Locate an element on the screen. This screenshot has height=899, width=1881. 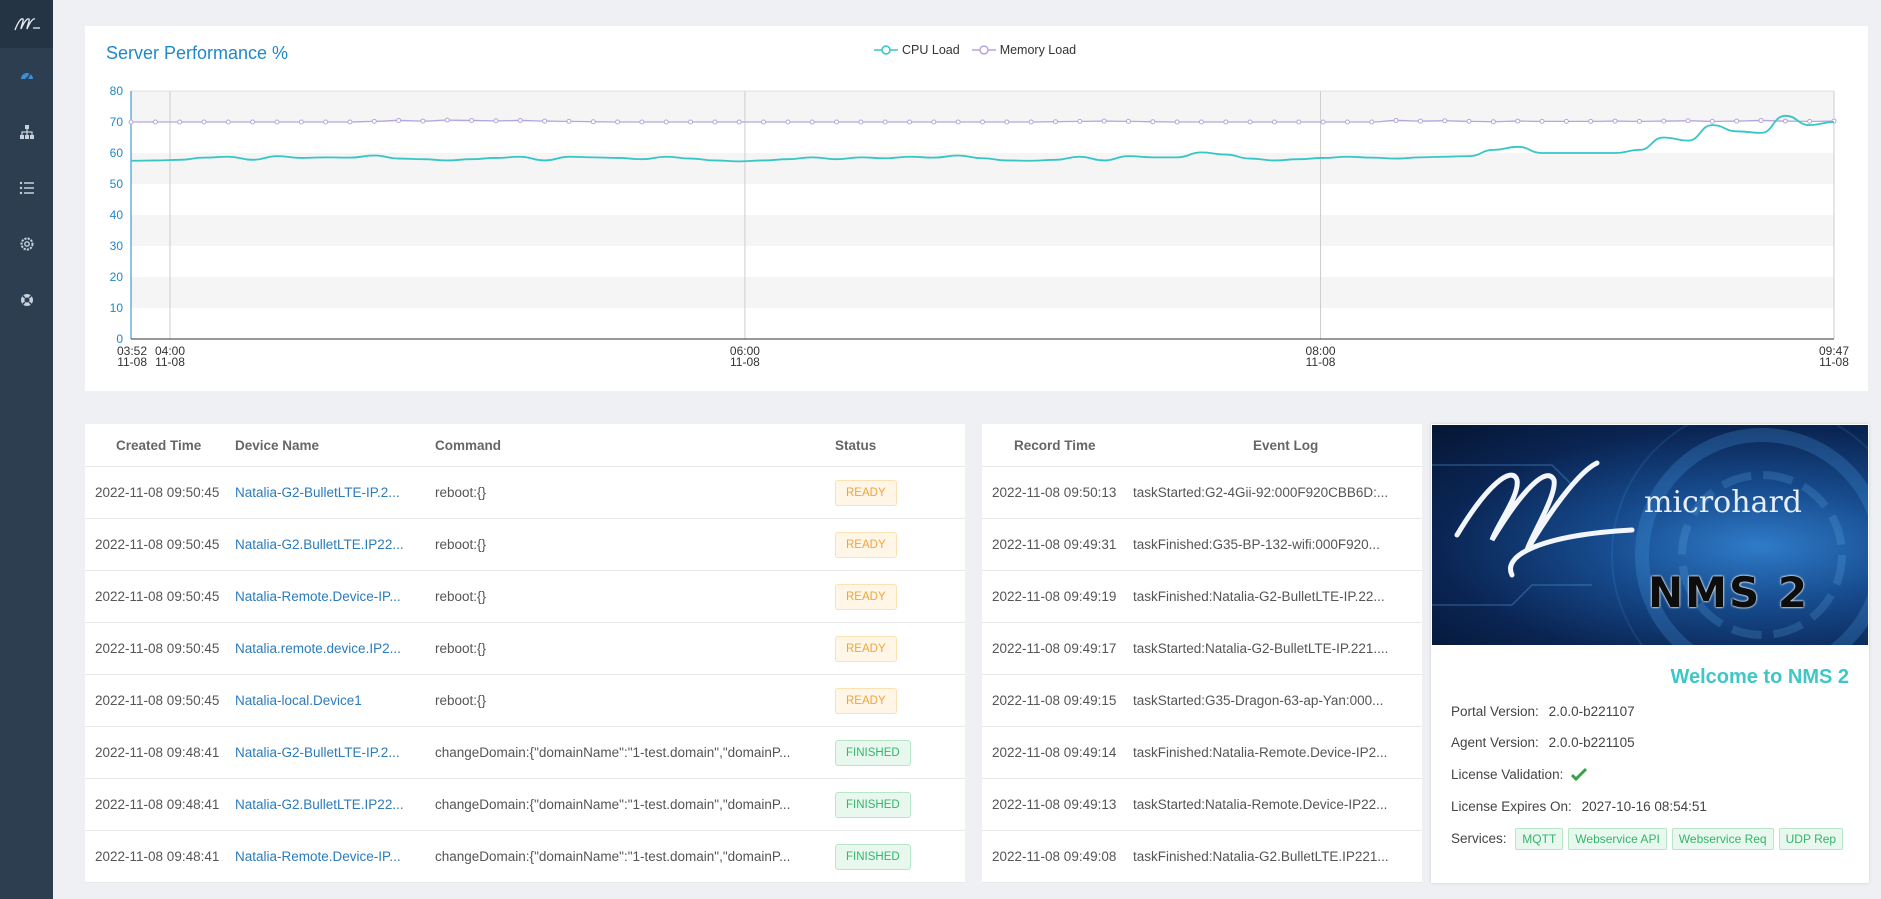
record-time: 2022-11-08 09:49:15 is located at coordinates (1054, 700).